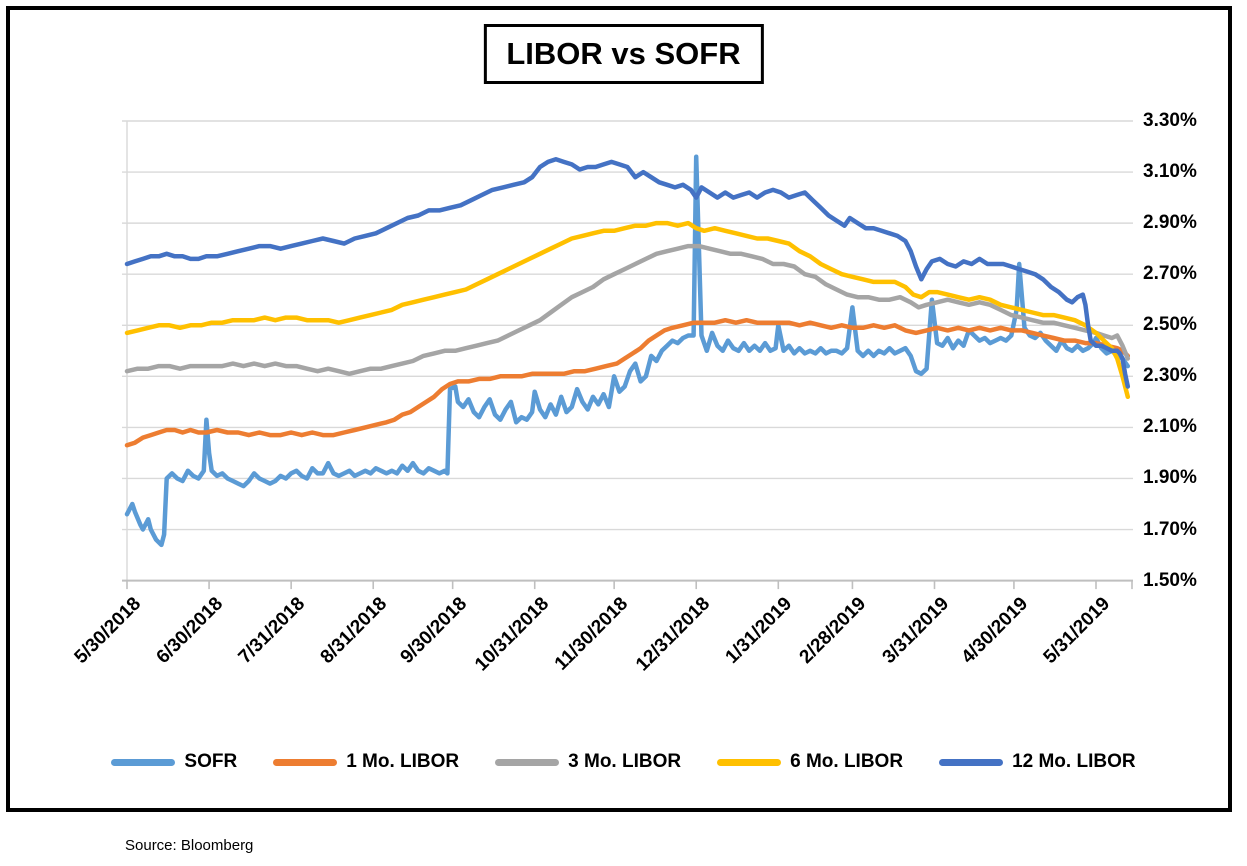 The width and height of the screenshot is (1247, 866). I want to click on legend-label-sofr: SOFR, so click(211, 761).